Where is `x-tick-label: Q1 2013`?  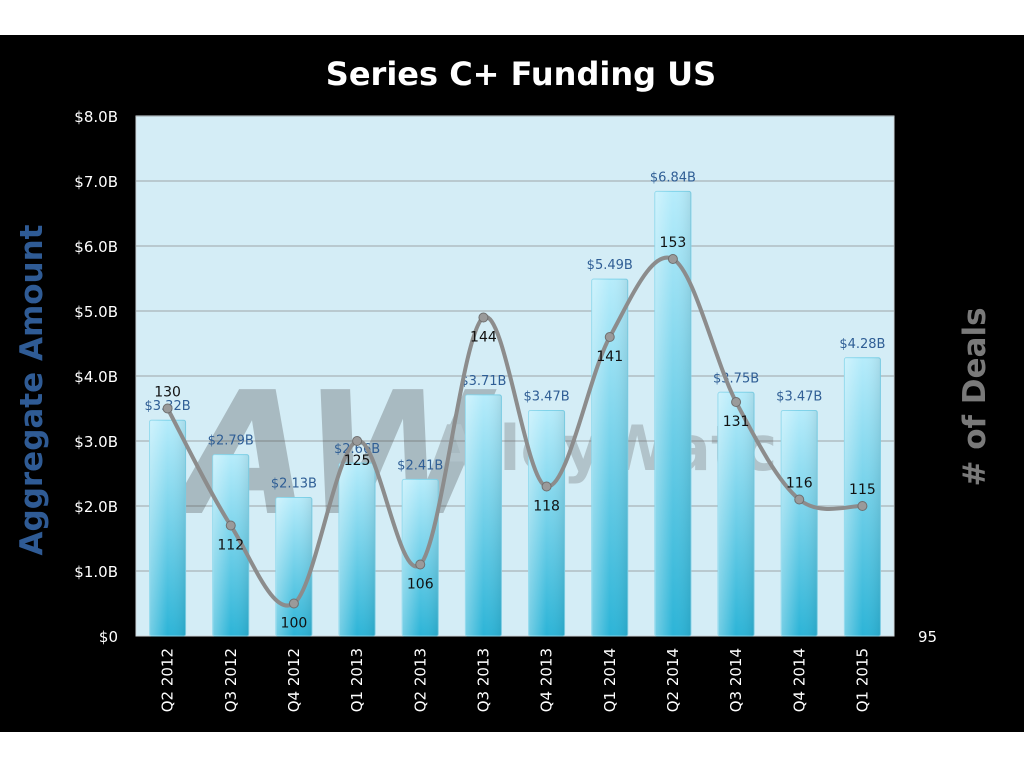 x-tick-label: Q1 2013 is located at coordinates (357, 680).